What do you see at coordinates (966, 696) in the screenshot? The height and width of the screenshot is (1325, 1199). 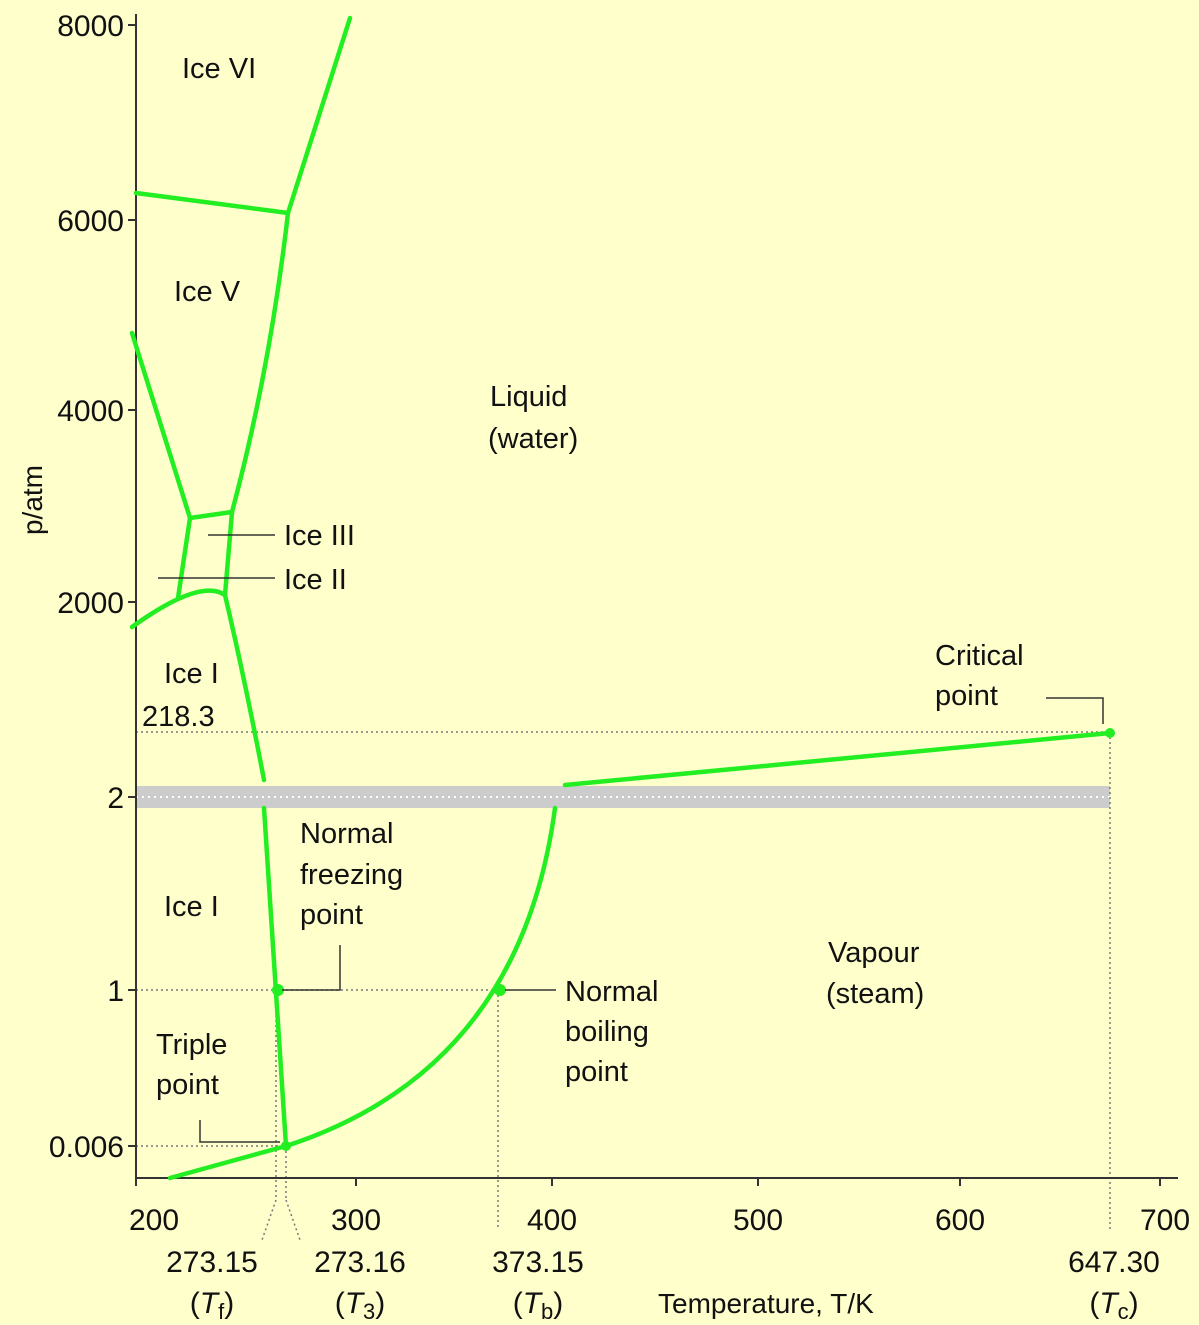 I see `label-critical-line2: point` at bounding box center [966, 696].